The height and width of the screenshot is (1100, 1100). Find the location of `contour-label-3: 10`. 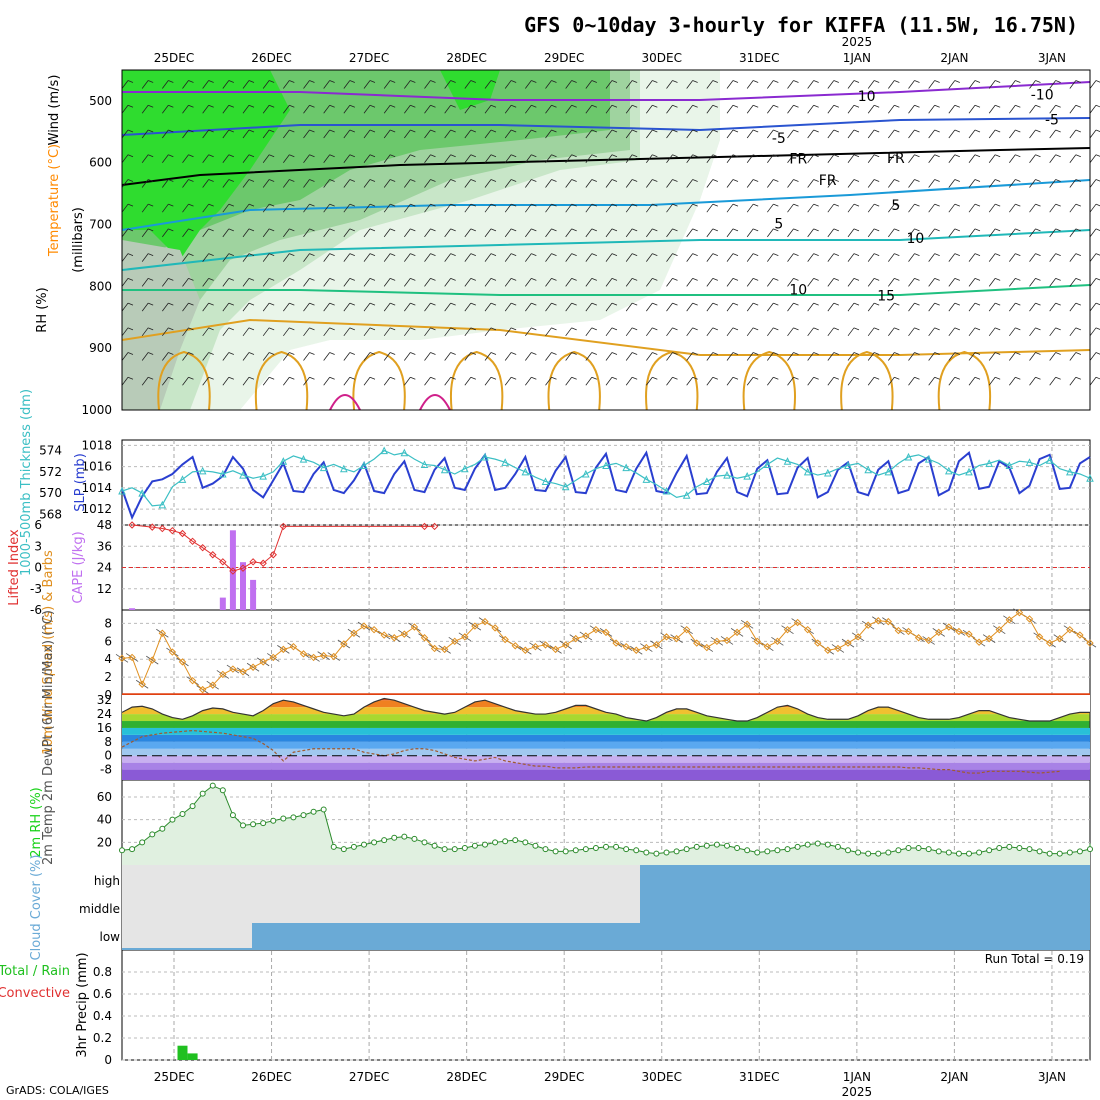

contour-label-3: 10 is located at coordinates (867, 97).